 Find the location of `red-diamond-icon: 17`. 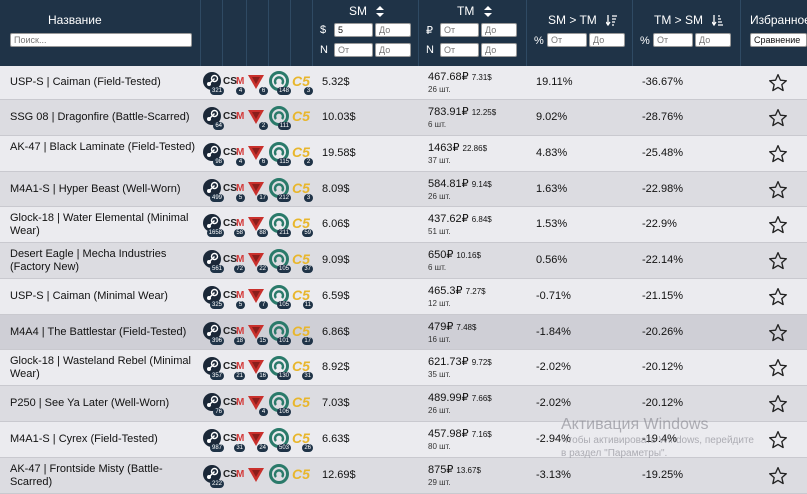

red-diamond-icon: 17 is located at coordinates (257, 190).